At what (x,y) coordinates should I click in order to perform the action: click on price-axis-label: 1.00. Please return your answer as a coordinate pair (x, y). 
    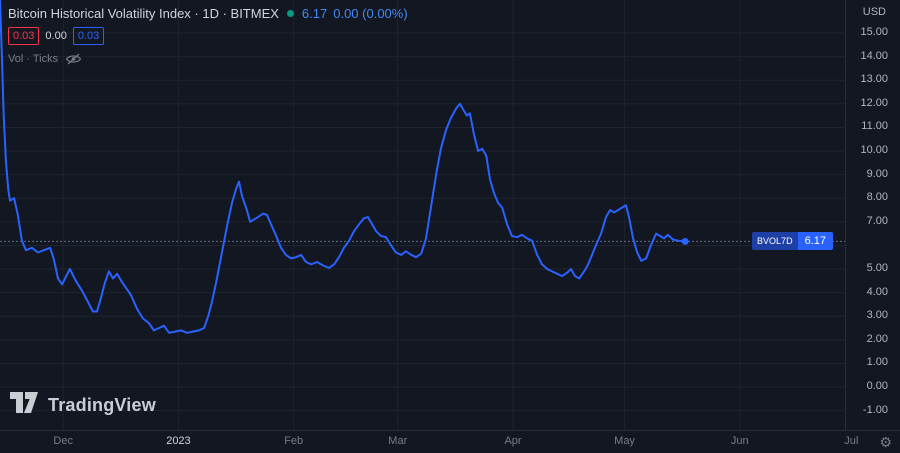
    Looking at the image, I should click on (877, 362).